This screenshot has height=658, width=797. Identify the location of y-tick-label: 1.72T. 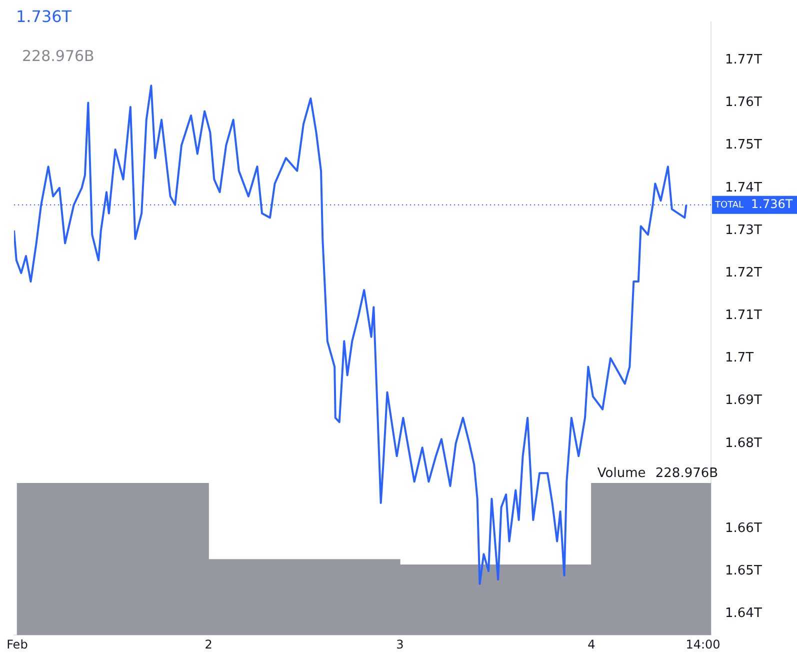
(743, 272).